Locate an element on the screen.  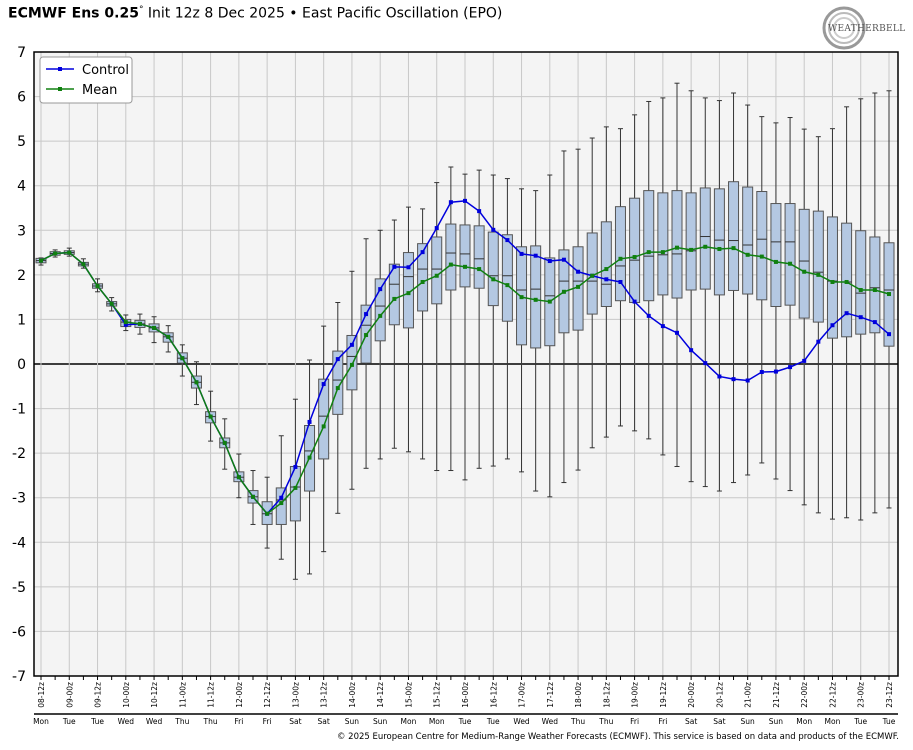
legend: Control Mean is located at coordinates (86, 80).